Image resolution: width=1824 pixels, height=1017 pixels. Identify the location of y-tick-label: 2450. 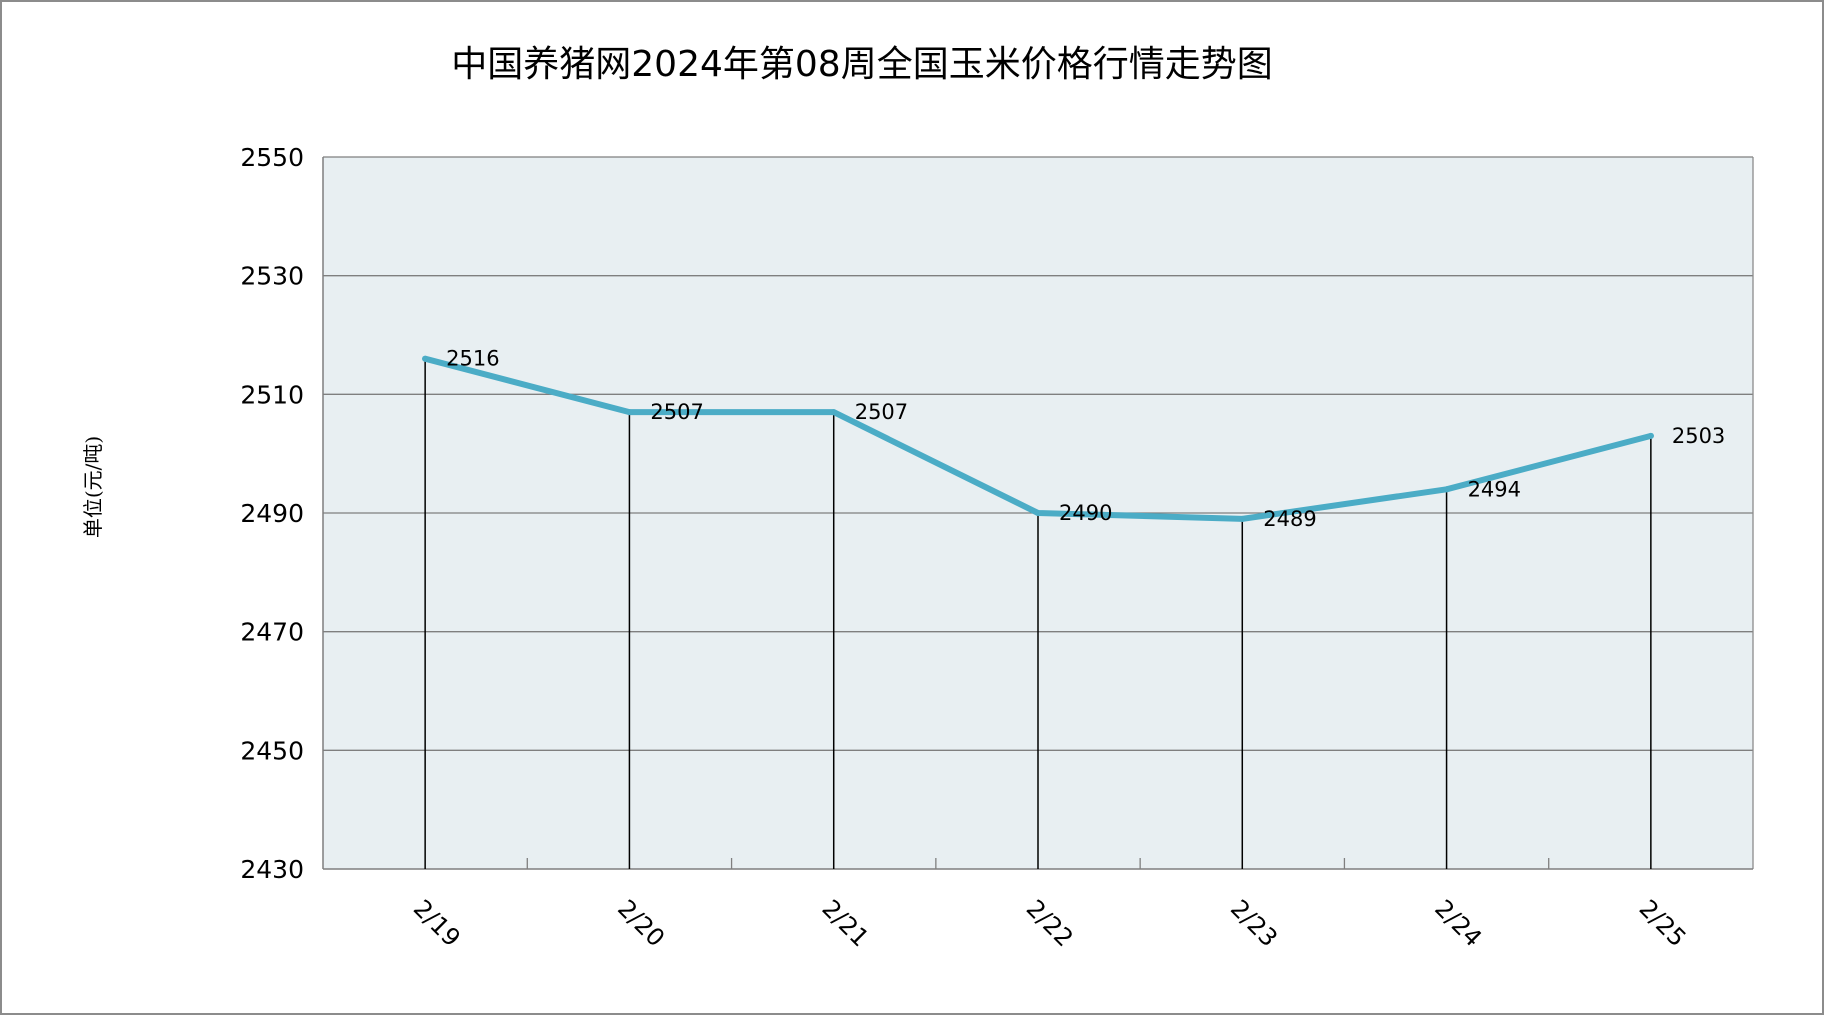
(272, 750).